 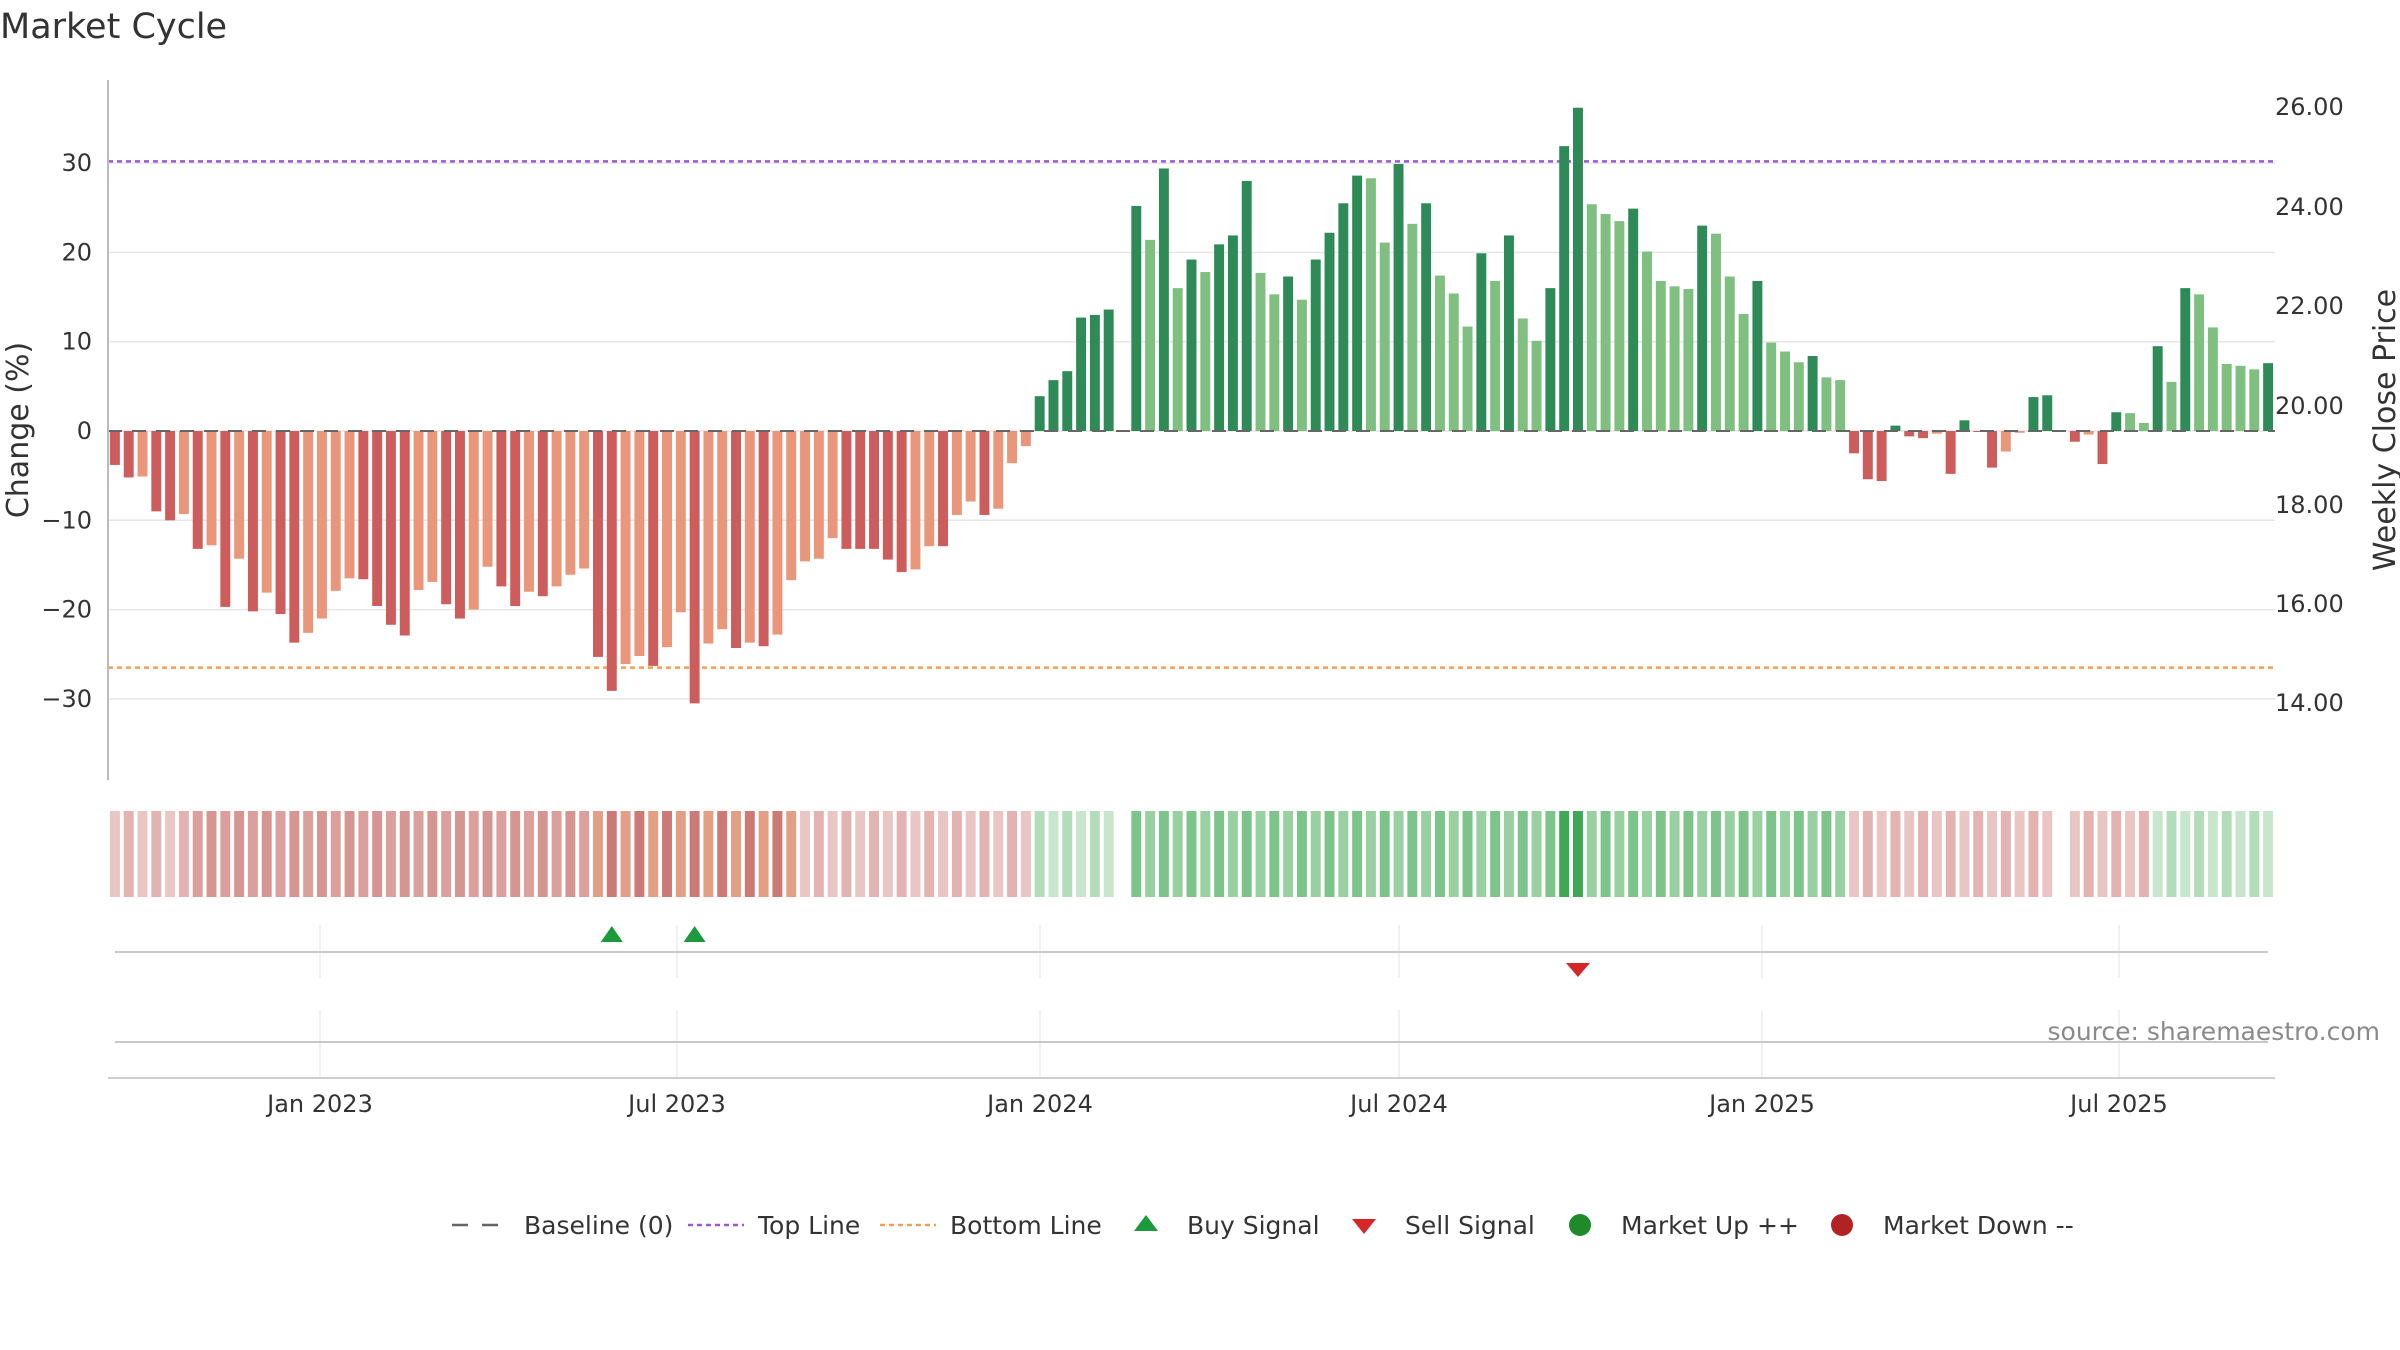 I want to click on right-tick-label: 24.00, so click(x=2309, y=207).